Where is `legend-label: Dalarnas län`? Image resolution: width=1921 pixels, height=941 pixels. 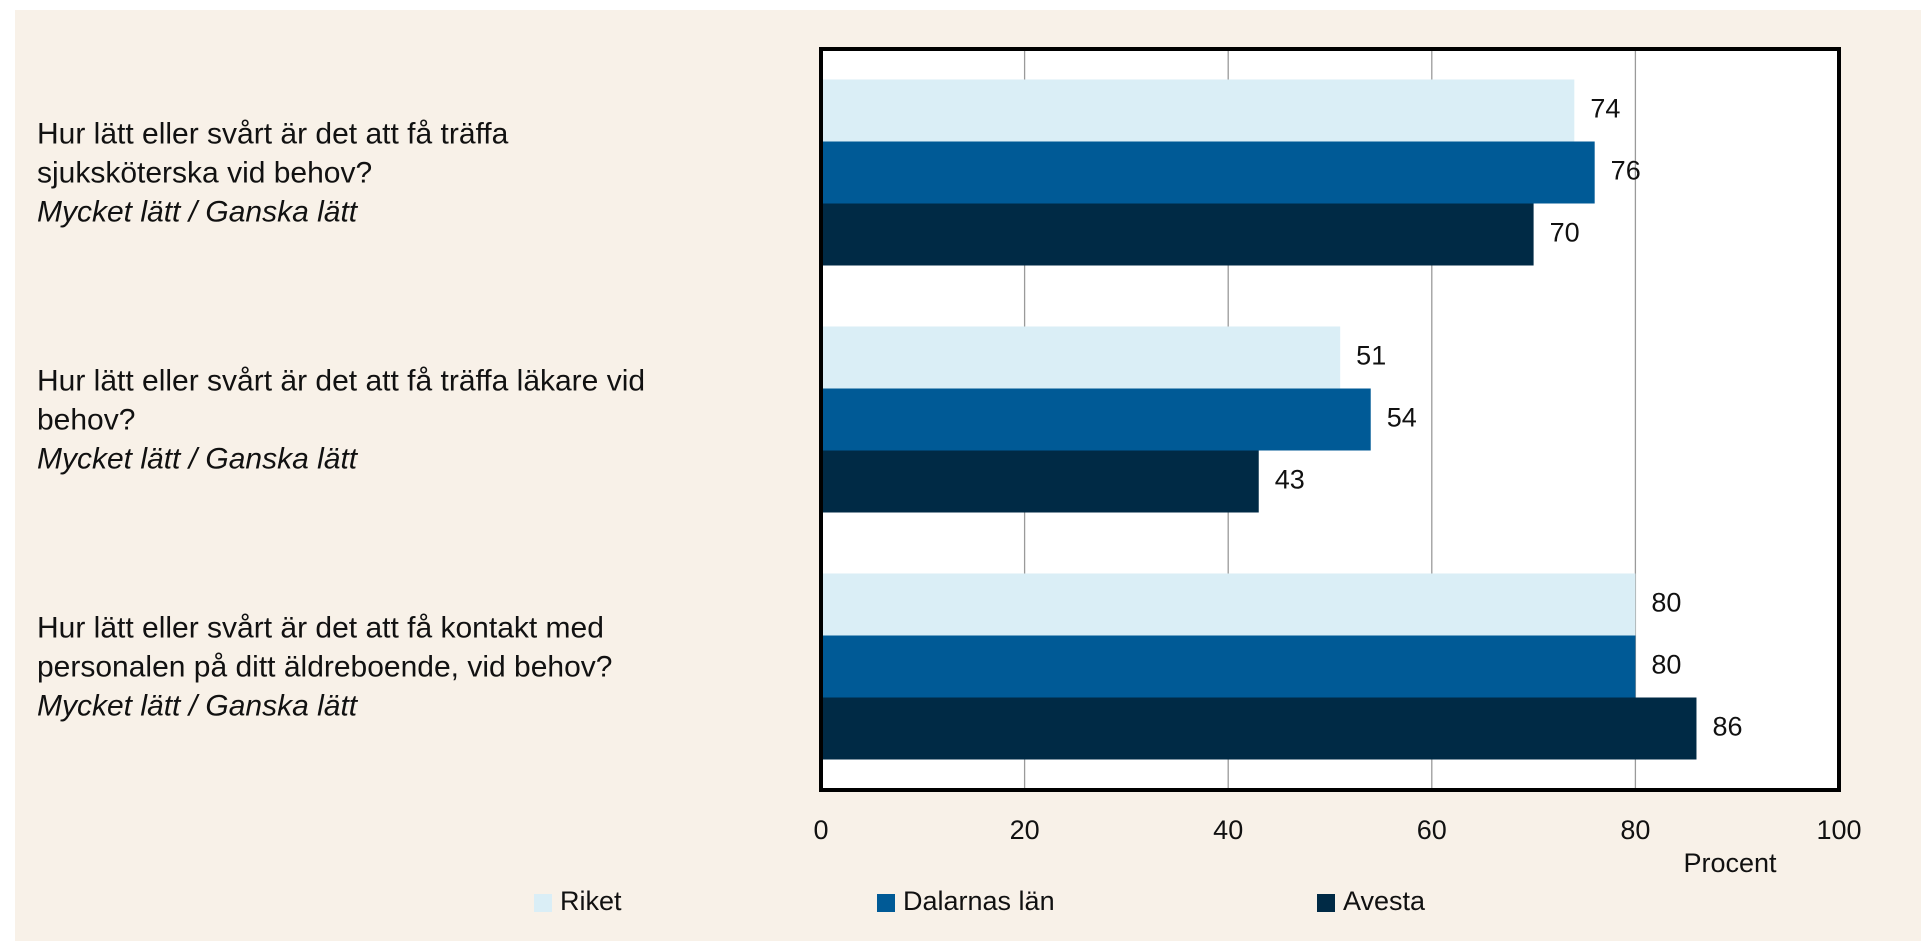 legend-label: Dalarnas län is located at coordinates (979, 901).